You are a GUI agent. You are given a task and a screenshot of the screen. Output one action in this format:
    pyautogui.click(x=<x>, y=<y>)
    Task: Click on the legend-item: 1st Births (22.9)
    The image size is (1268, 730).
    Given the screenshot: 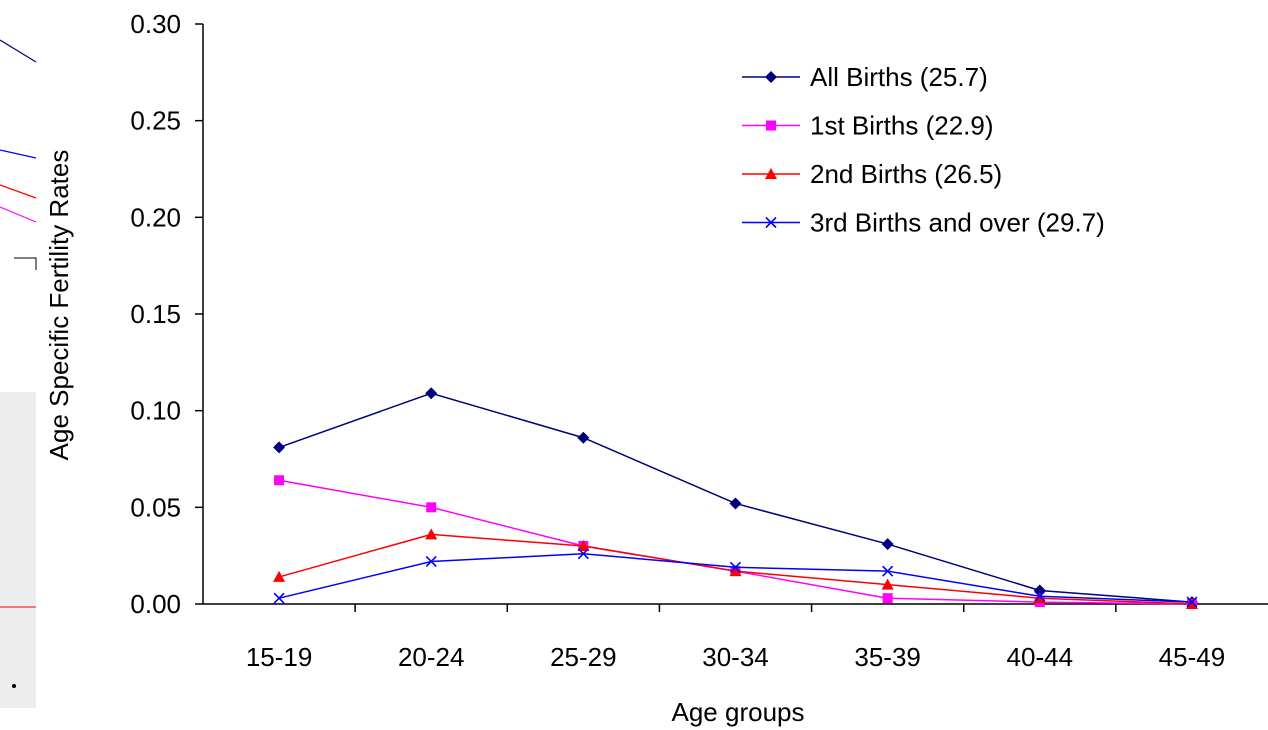 What is the action you would take?
    pyautogui.click(x=868, y=126)
    